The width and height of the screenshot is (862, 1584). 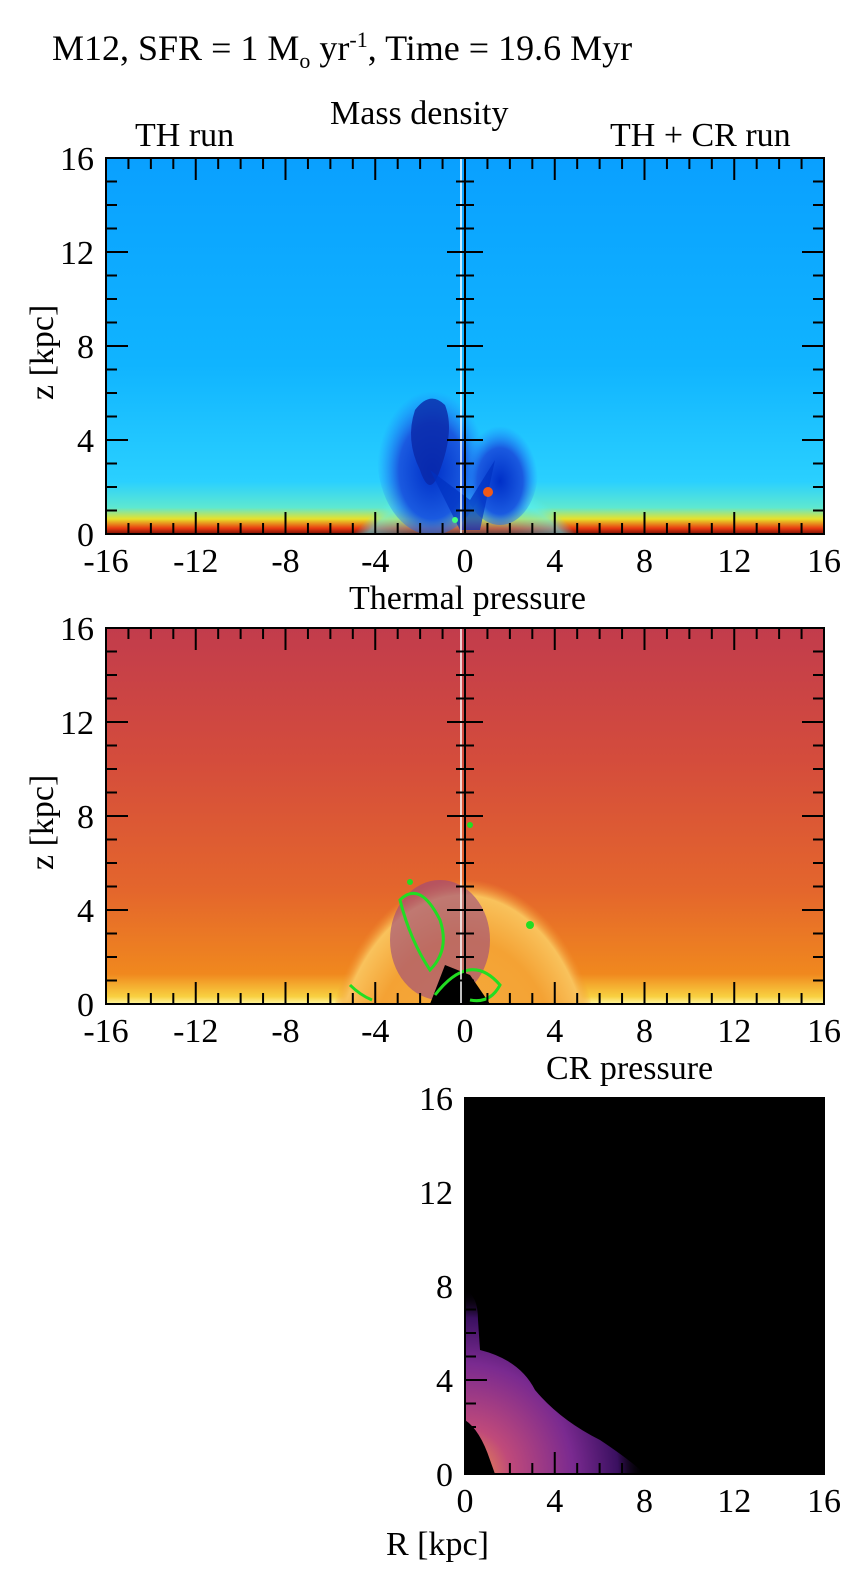 I want to click on panel-3-xlabel: R [kpc], so click(x=437, y=1544).